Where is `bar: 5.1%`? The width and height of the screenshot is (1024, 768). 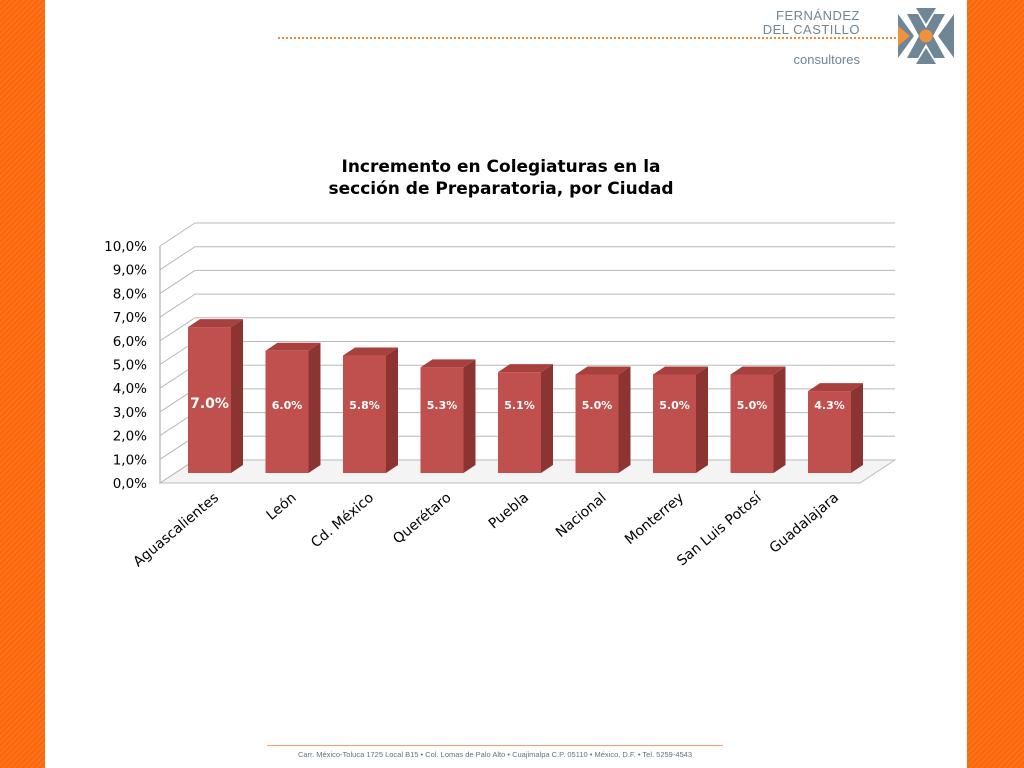 bar: 5.1% is located at coordinates (525, 418).